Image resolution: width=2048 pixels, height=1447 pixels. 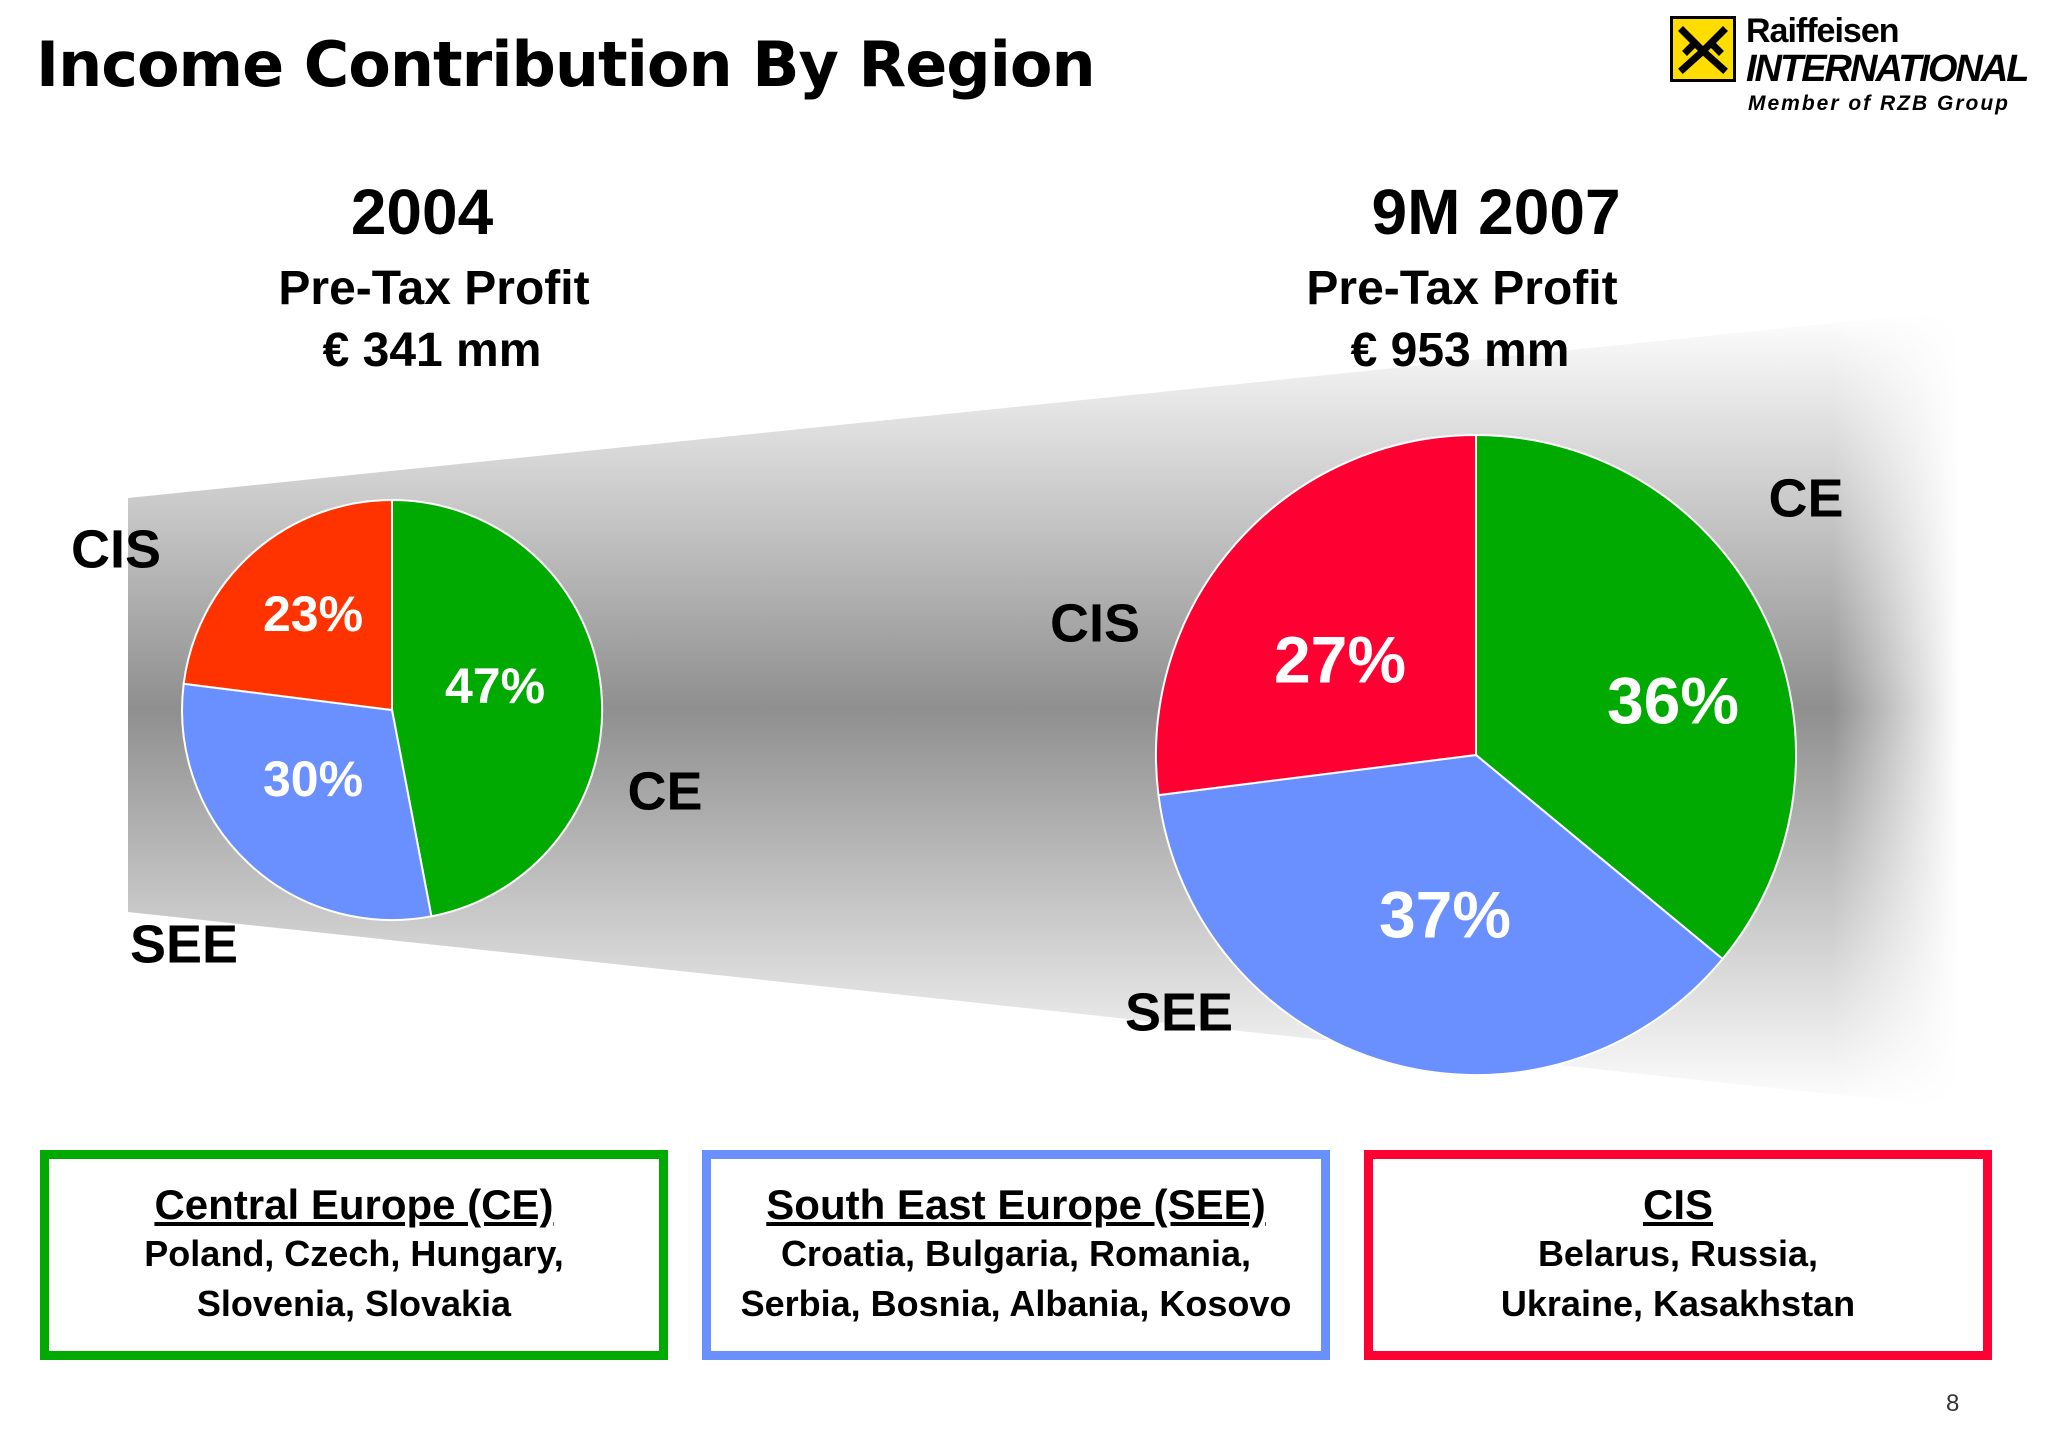 I want to click on pie-chart-2004: 47% CE 30% SEE 23% CIS, so click(x=387, y=736).